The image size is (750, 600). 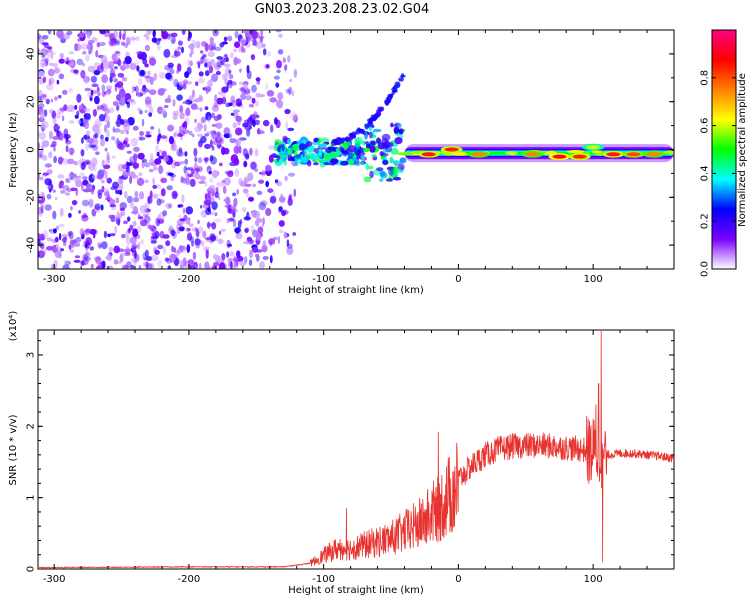 I want to click on spectrogram-region-scattered-blobs, so click(x=340, y=152).